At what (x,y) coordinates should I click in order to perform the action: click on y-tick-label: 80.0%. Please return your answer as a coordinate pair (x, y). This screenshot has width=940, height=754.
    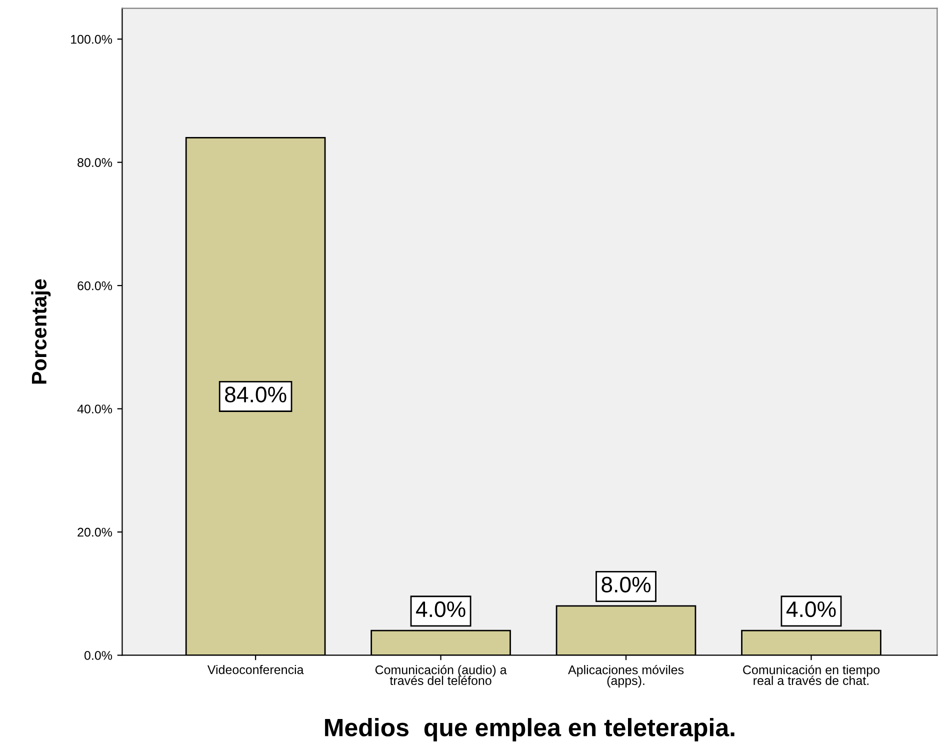
    Looking at the image, I should click on (95, 162).